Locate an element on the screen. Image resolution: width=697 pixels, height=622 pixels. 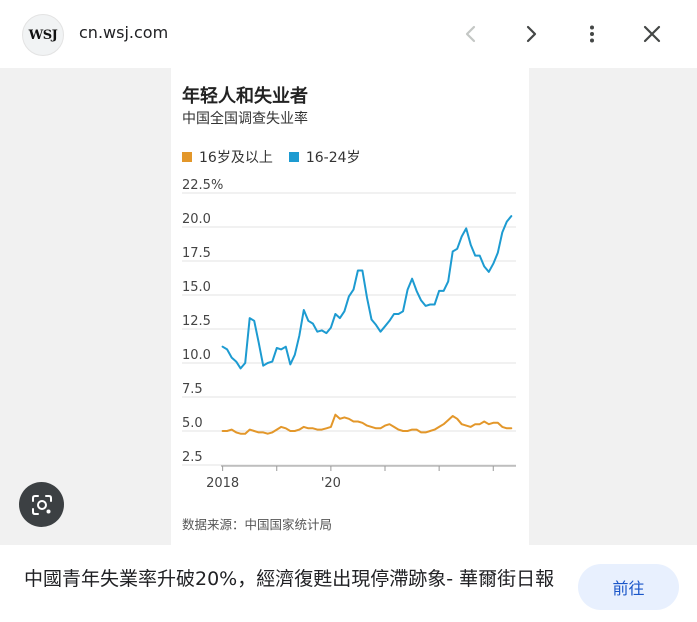
chevron-right-icon is located at coordinates (531, 34).